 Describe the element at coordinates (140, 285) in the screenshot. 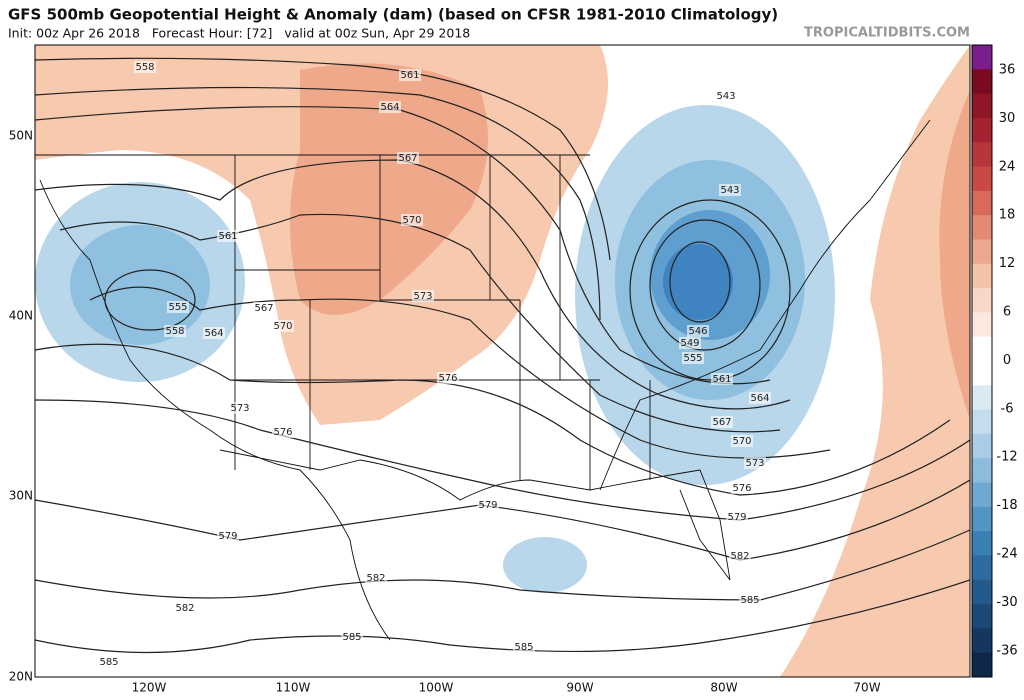

I see `cold-anomaly-west-core` at that location.